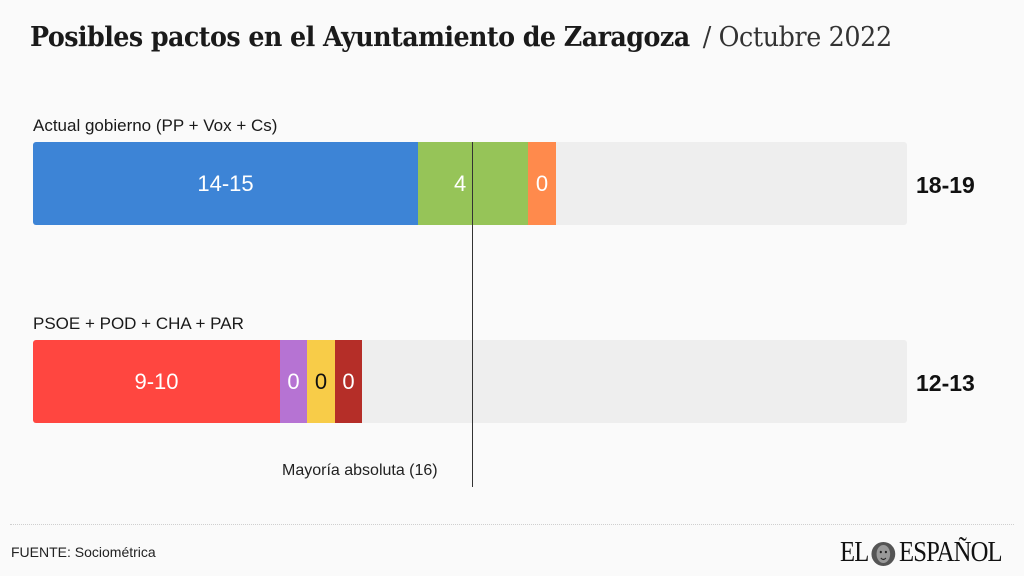 The image size is (1024, 576). I want to click on bar-segment-cs: 0, so click(542, 183).